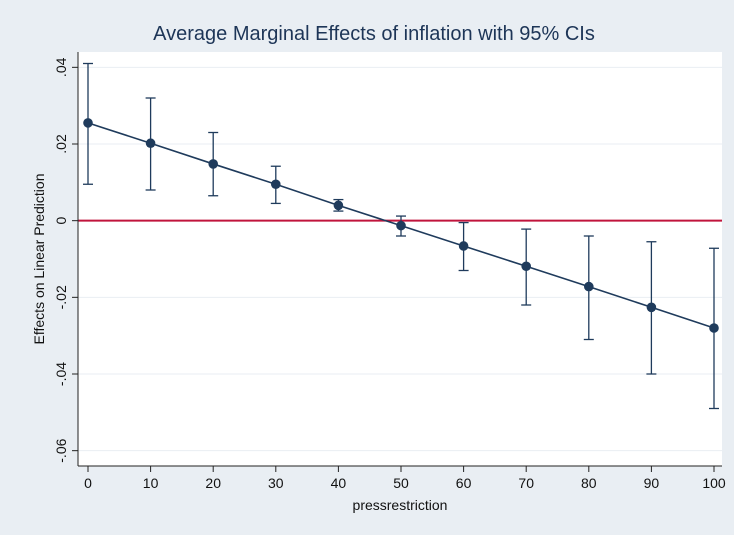  What do you see at coordinates (276, 483) in the screenshot?
I see `x-tick-label-30: 30` at bounding box center [276, 483].